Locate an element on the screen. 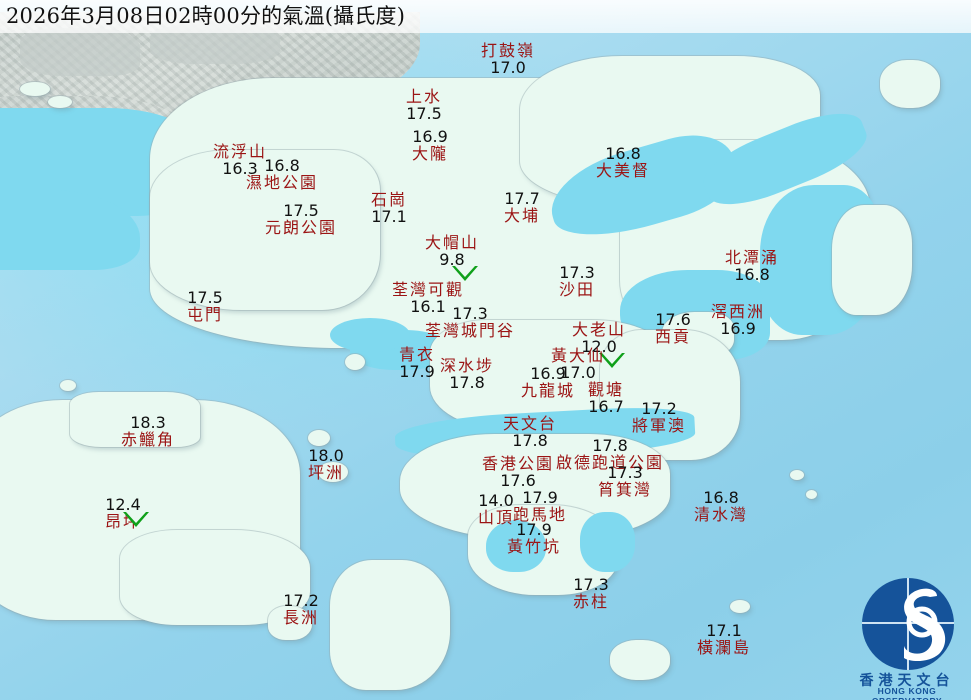 The width and height of the screenshot is (971, 700). station-label: 打鼓嶺 17.0 is located at coordinates (508, 59).